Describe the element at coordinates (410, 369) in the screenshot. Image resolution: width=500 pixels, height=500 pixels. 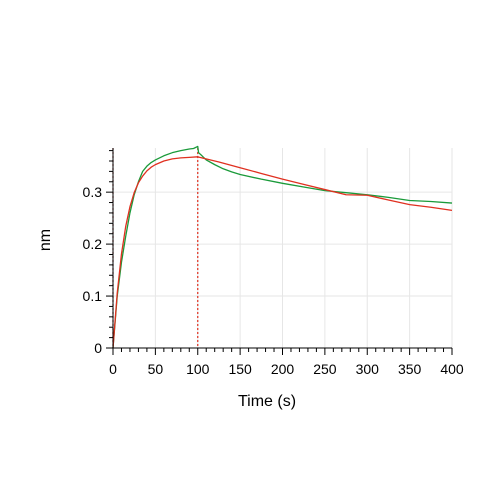
I see `x-tick-label: 350` at that location.